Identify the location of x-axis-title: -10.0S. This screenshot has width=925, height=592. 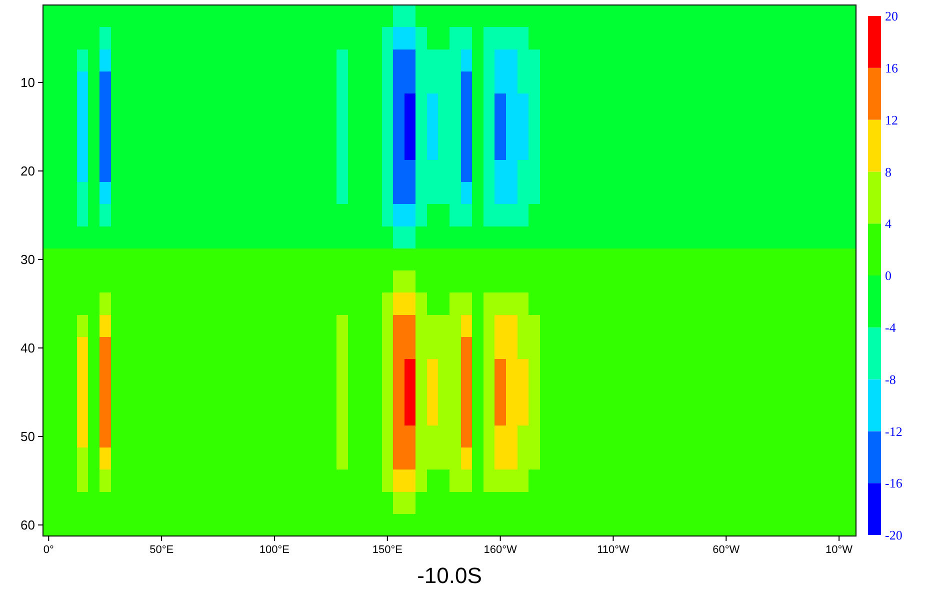
(449, 575).